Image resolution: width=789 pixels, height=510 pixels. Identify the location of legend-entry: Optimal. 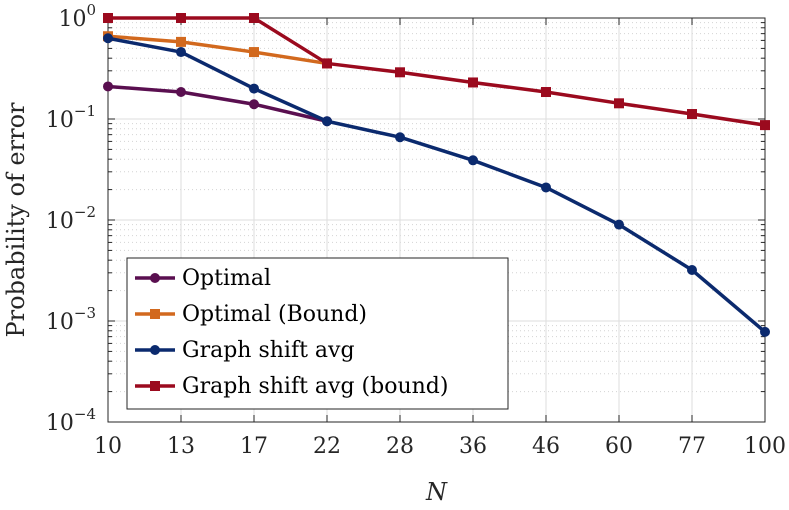
(203, 278).